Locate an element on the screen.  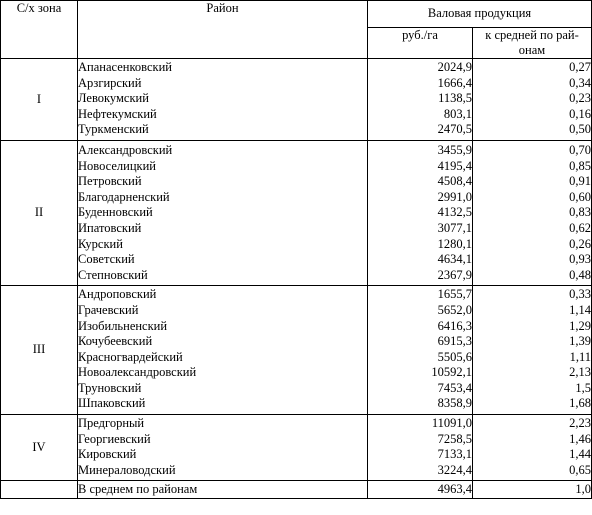
district-name: Труновский is located at coordinates (110, 387).